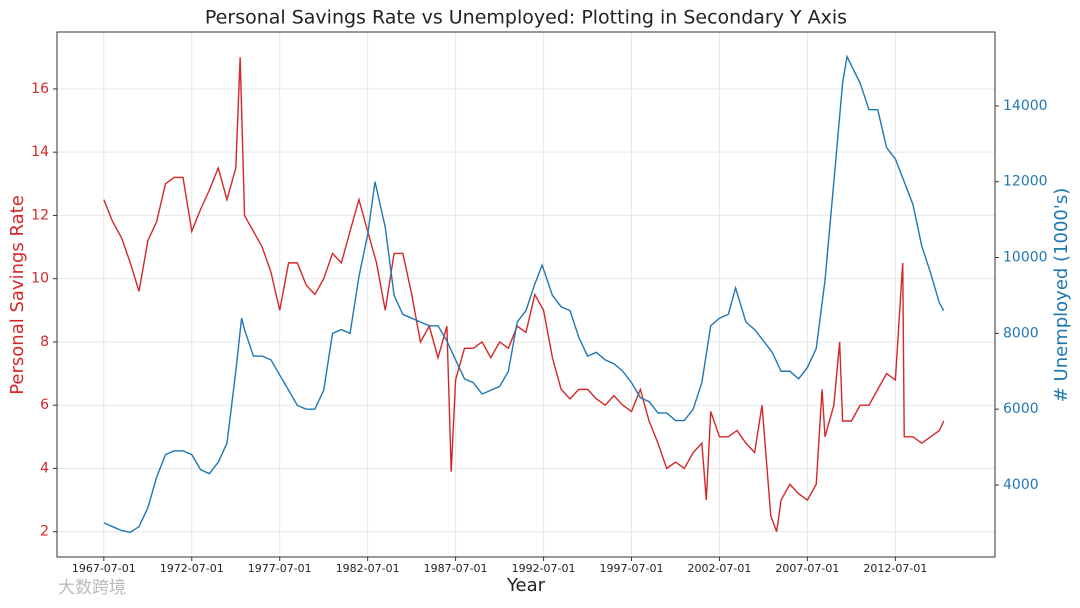 The width and height of the screenshot is (1080, 608). I want to click on x-tick-label: 1992-07-01, so click(544, 568).